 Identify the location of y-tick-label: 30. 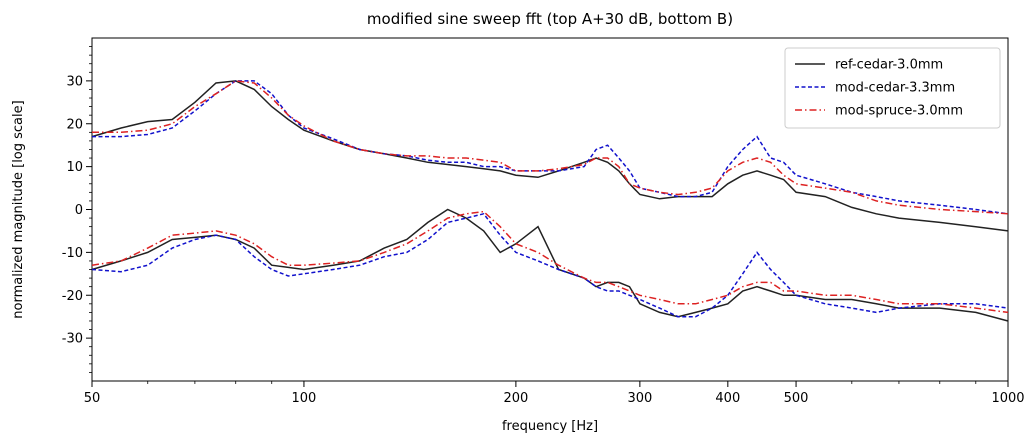
(74, 81).